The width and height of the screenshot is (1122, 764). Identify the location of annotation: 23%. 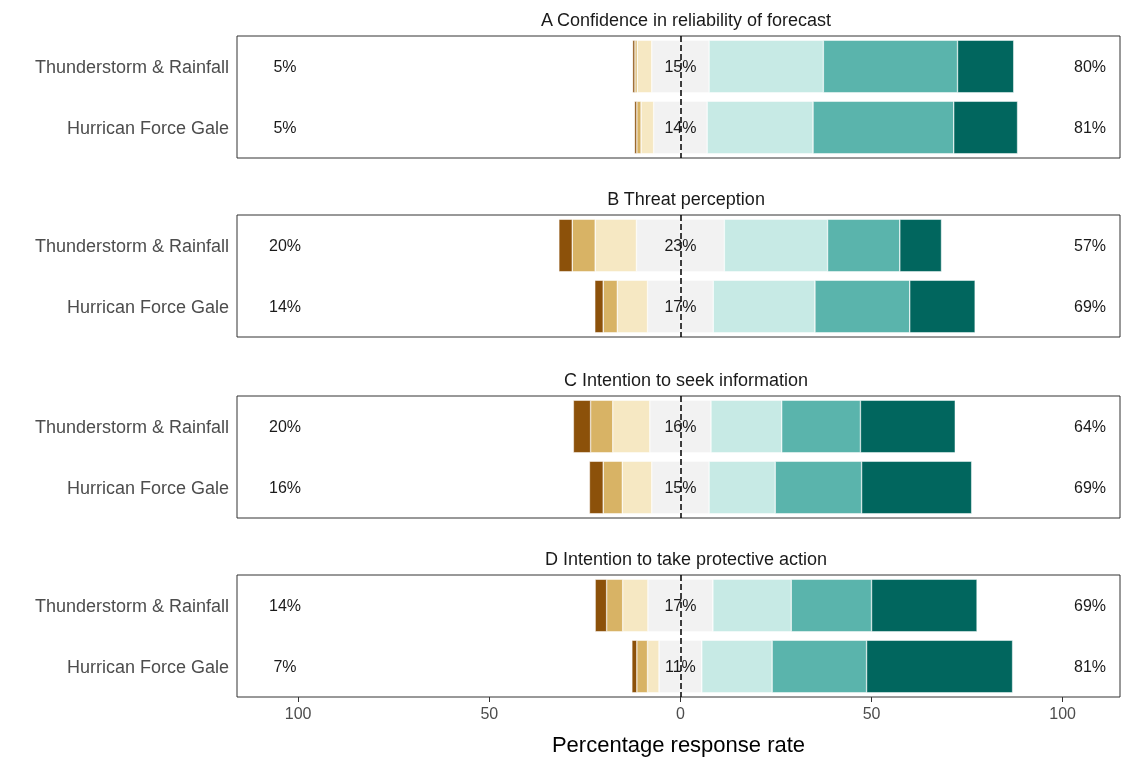
(680, 245).